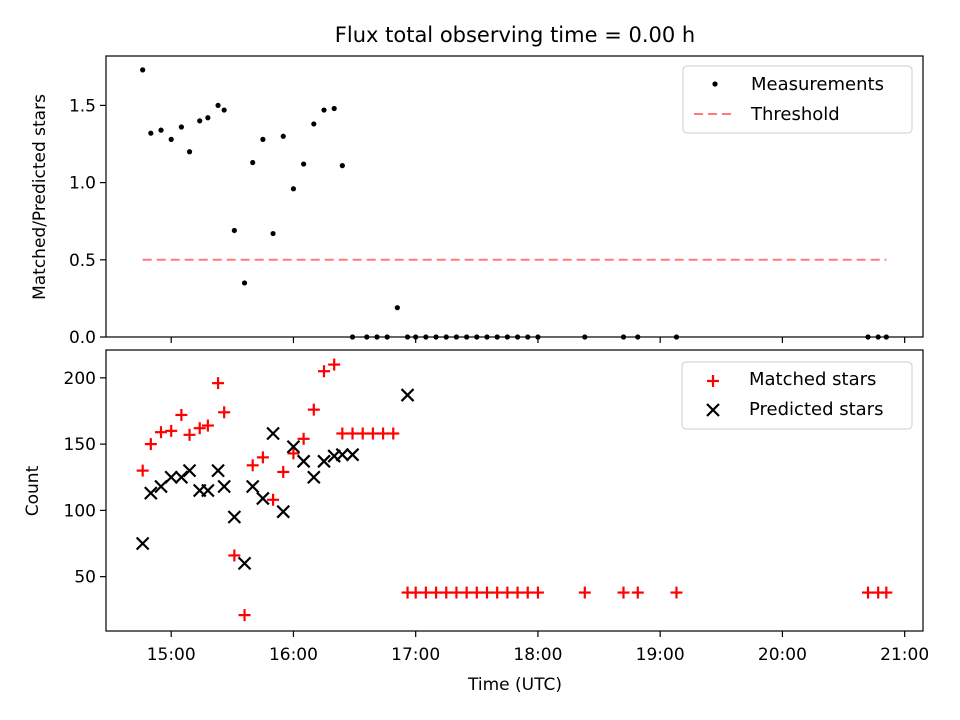  What do you see at coordinates (275, 479) in the screenshot?
I see `predicted-stars-points` at bounding box center [275, 479].